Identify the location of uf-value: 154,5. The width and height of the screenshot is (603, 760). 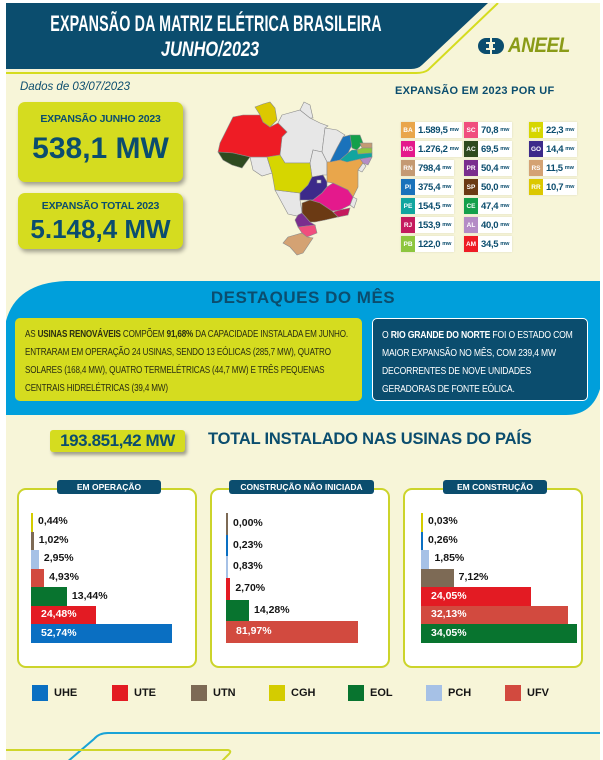
(429, 206).